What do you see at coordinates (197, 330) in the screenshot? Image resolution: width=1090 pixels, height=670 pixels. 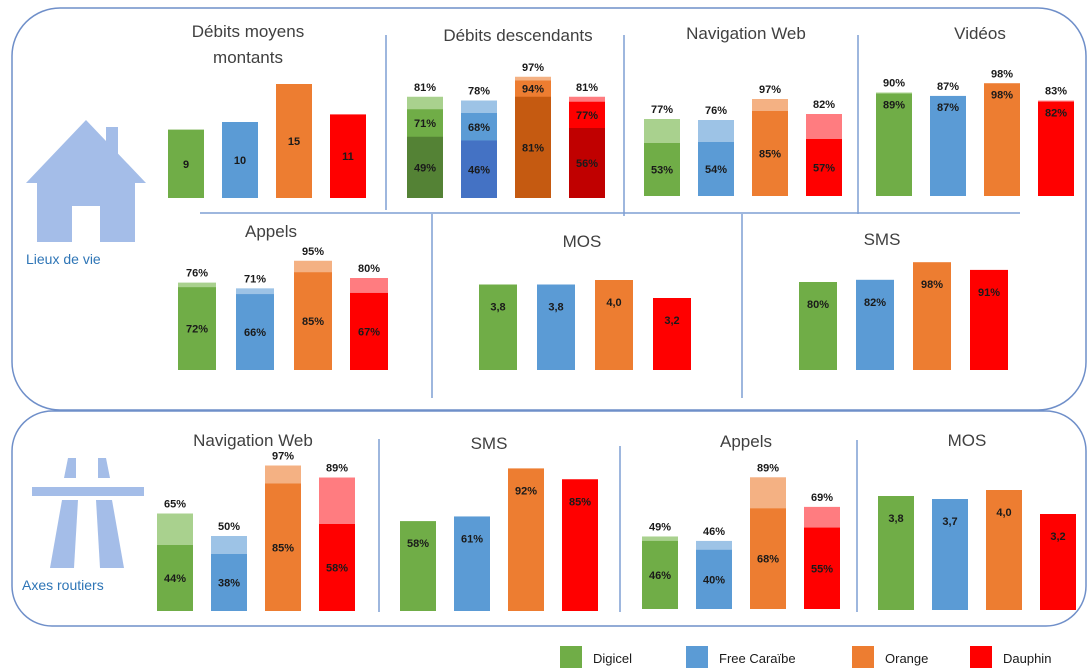 I see `data-label: 72%` at bounding box center [197, 330].